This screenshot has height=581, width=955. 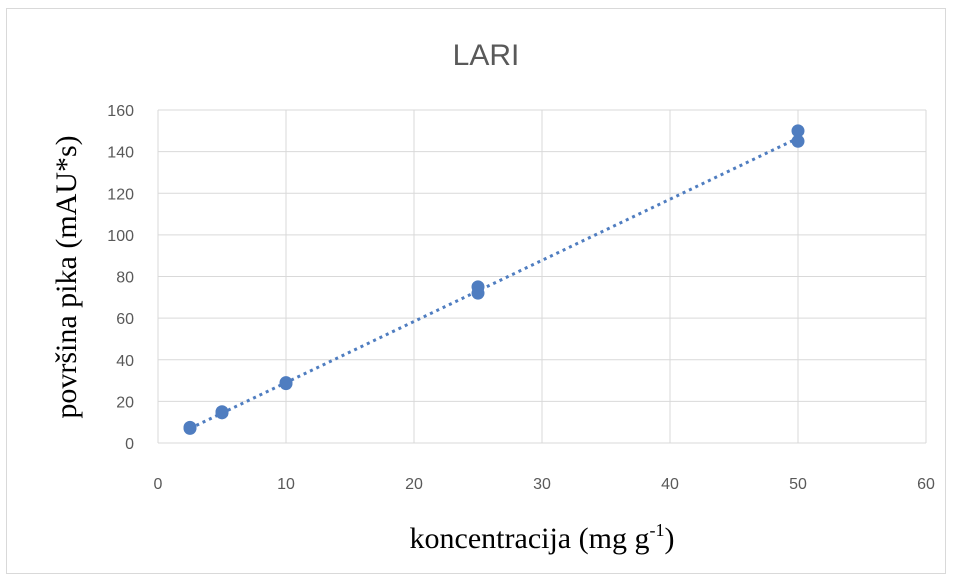 What do you see at coordinates (286, 484) in the screenshot?
I see `x-tick-label: 10` at bounding box center [286, 484].